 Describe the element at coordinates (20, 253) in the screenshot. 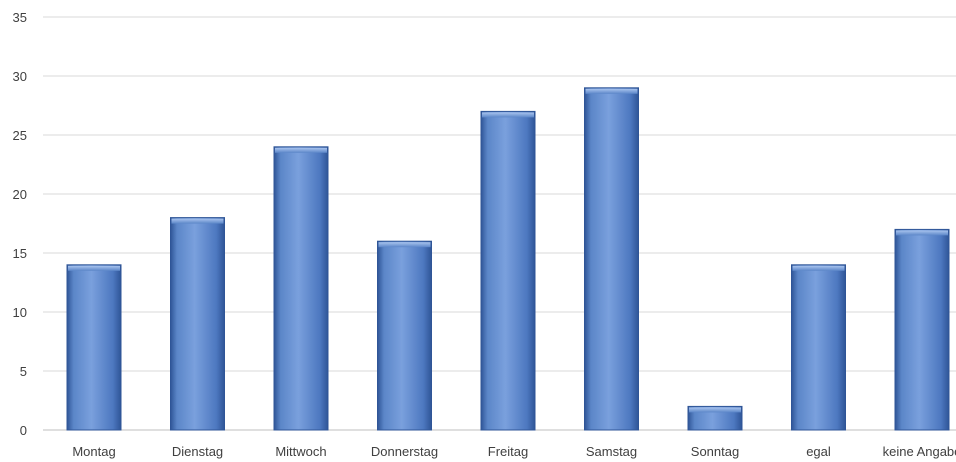

I see `y-tick-label: 15` at that location.